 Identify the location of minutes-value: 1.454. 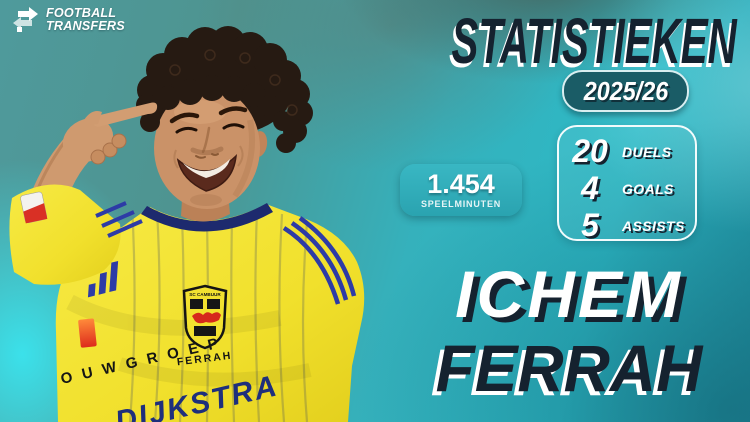
(461, 184).